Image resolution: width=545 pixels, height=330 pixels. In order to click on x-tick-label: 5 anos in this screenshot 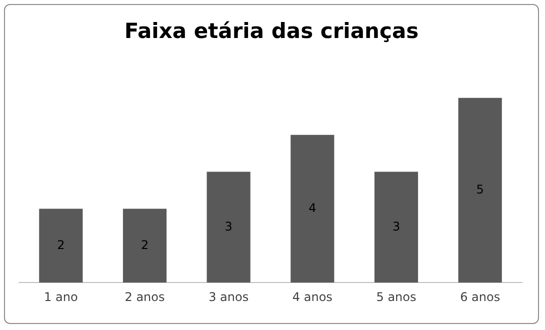, I will do `click(396, 297)`.